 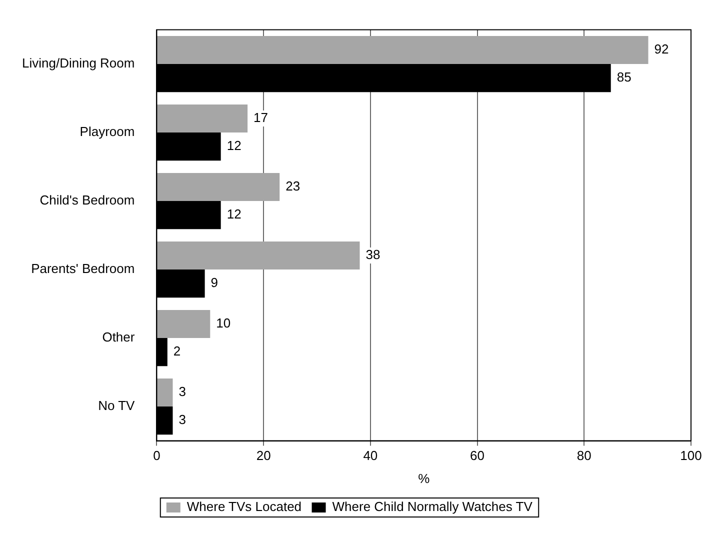 I want to click on y-tick-label: Parents' Bedroom, so click(x=83, y=268).